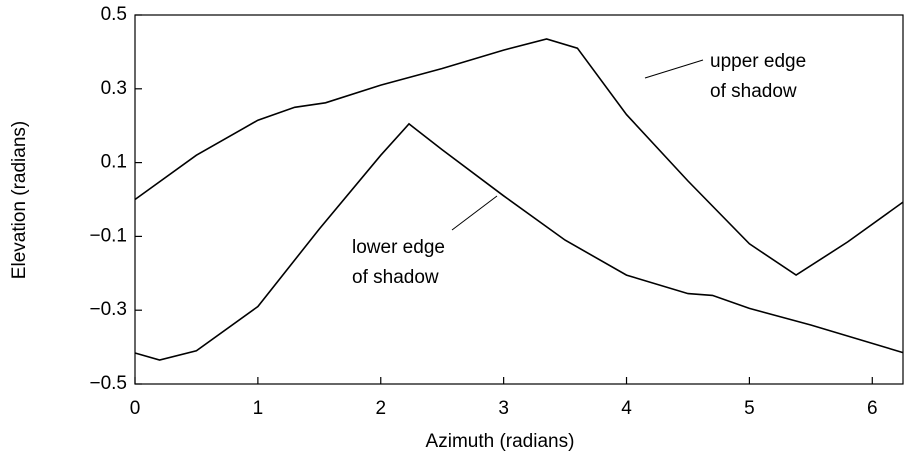  Describe the element at coordinates (19, 200) in the screenshot. I see `y-axis-label: Elevation (radians)` at that location.